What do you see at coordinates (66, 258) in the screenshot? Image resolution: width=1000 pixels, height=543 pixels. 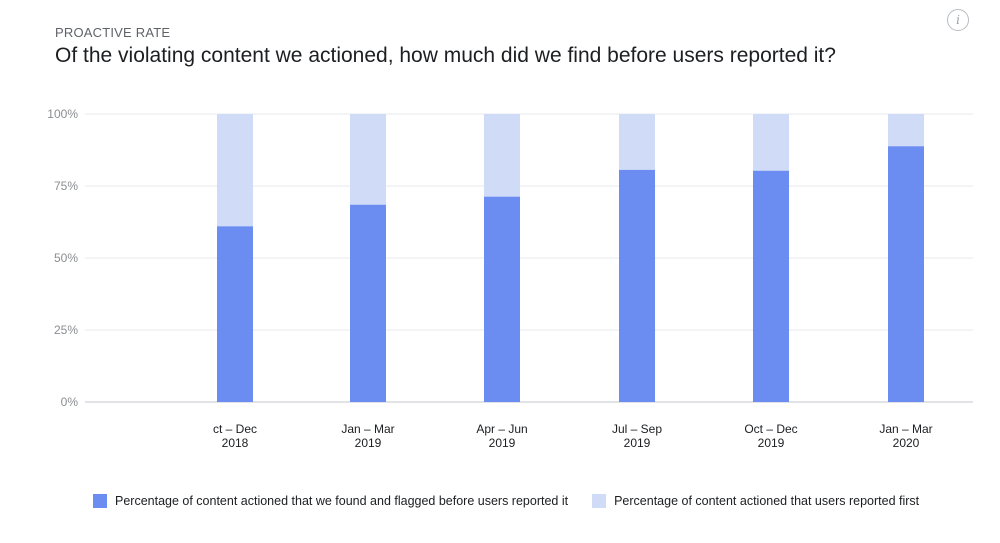 I see `y-tick-label-2: 50%` at bounding box center [66, 258].